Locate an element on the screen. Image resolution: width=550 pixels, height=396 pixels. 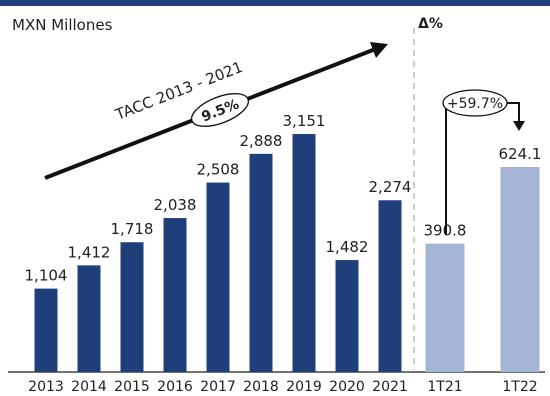
delta-header: Δ% is located at coordinates (430, 24).